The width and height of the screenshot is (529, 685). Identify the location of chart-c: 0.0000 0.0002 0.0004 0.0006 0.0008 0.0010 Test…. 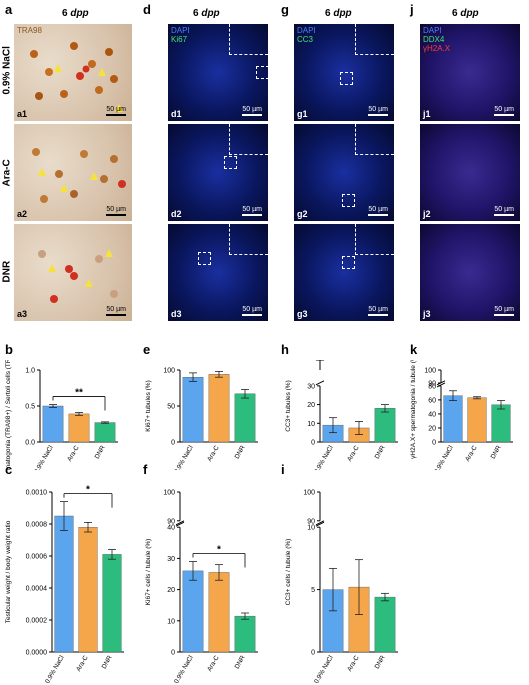
(64, 584).